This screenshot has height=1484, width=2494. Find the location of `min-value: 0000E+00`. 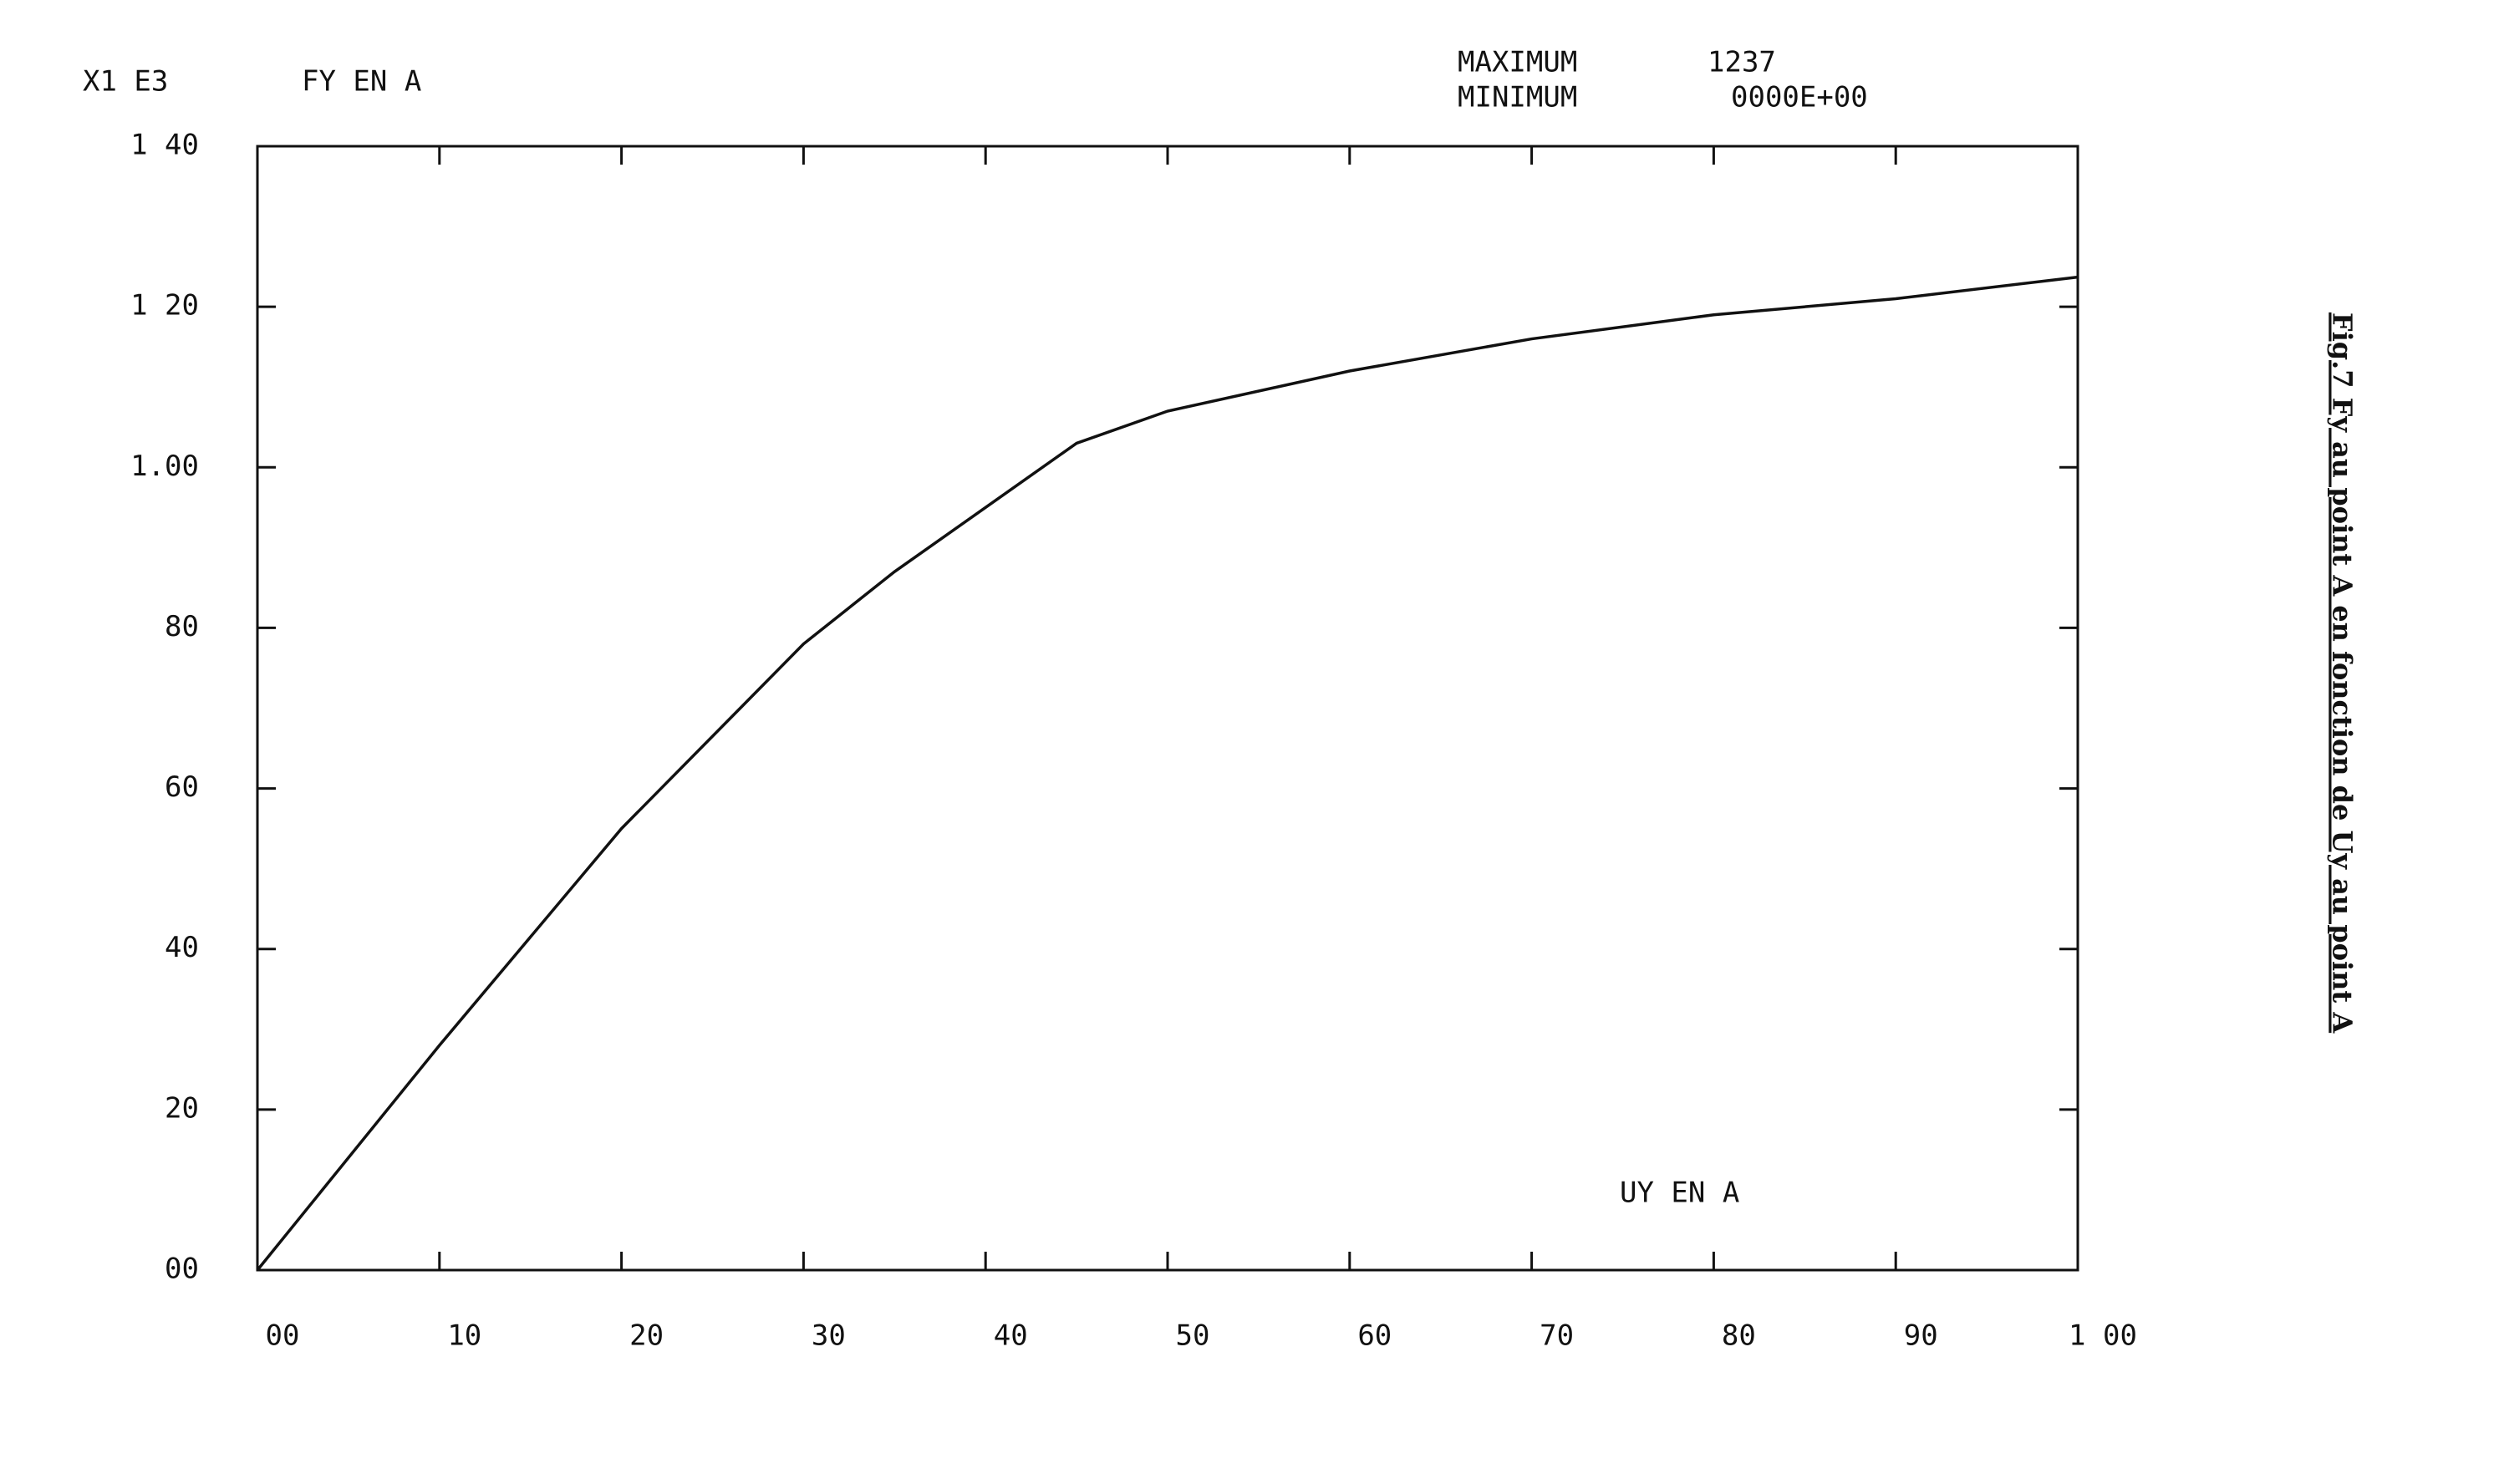

min-value: 0000E+00 is located at coordinates (1799, 97).